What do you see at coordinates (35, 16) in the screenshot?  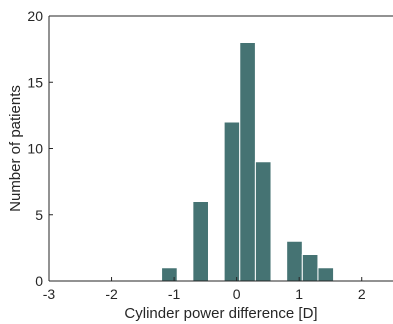 I see `y-tick-label: 20` at bounding box center [35, 16].